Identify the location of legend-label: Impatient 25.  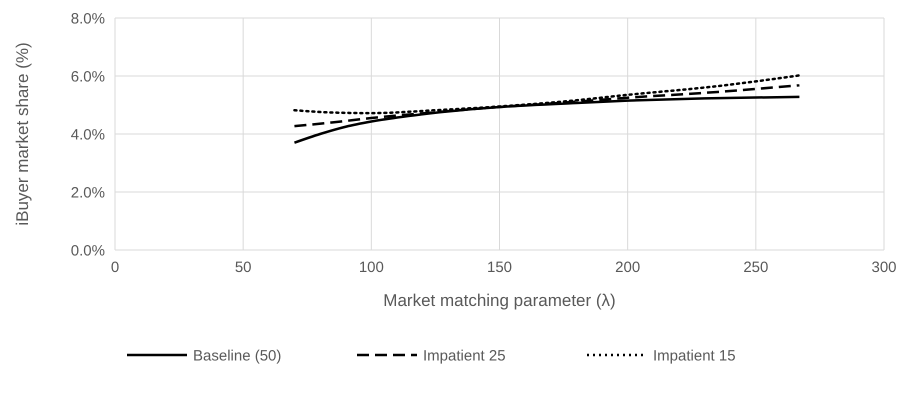
(464, 355).